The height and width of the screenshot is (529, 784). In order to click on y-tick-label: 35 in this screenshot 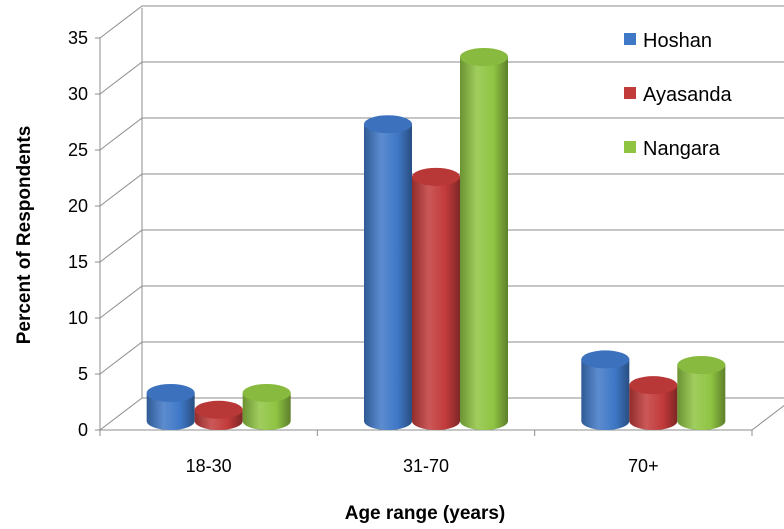, I will do `click(78, 38)`.